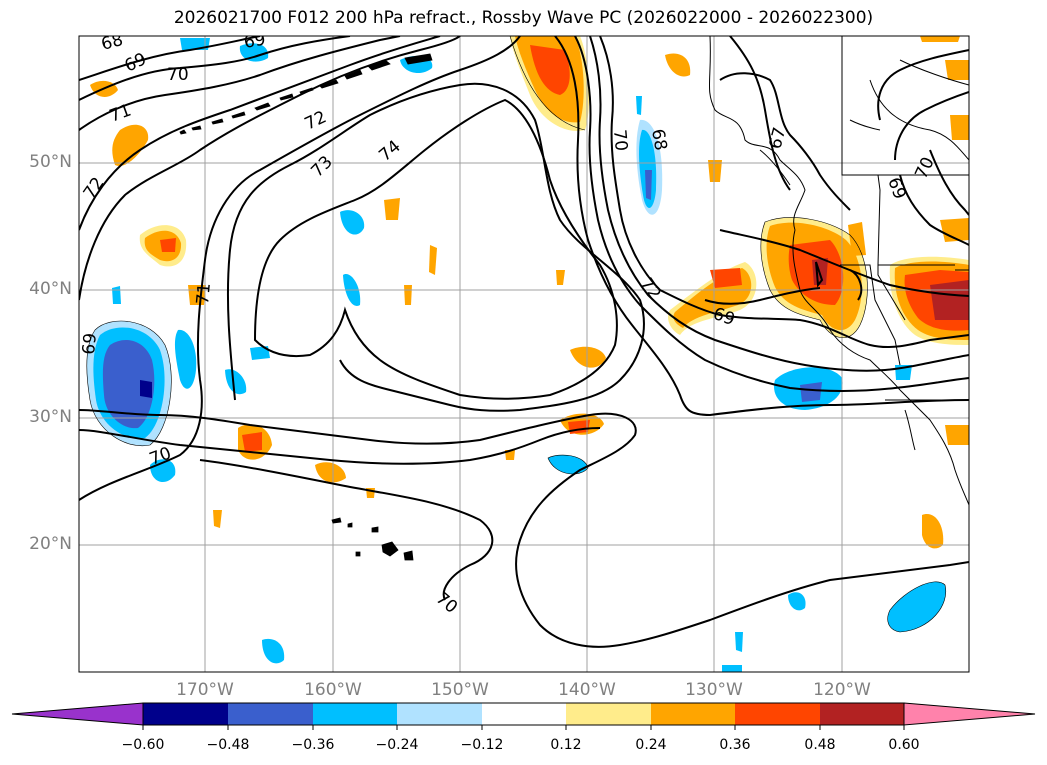 This screenshot has width=1047, height=765. I want to click on colorbar-tick-label: 0.24, so click(651, 745).